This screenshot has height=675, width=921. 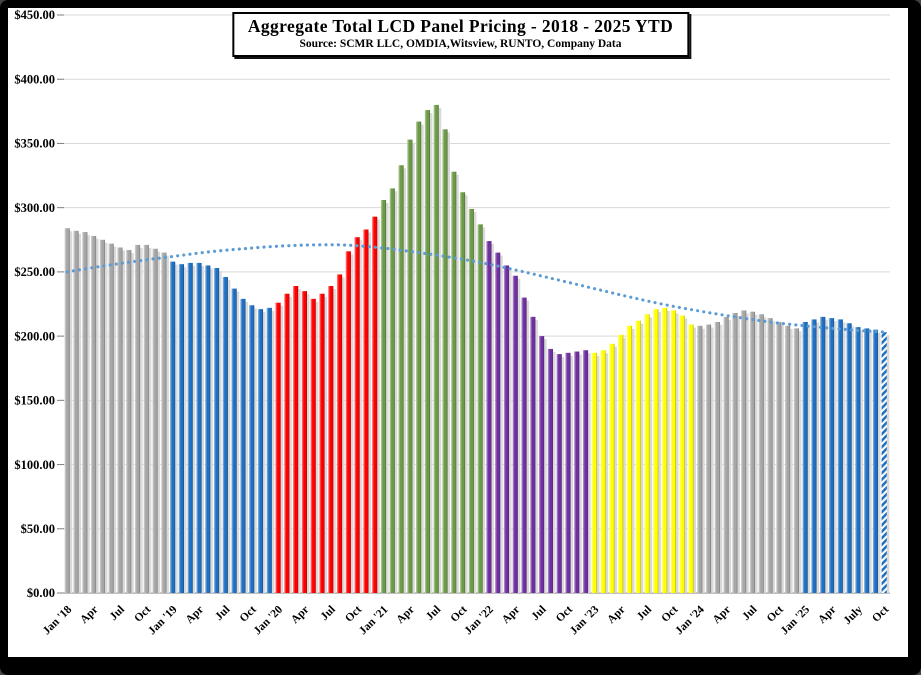 What do you see at coordinates (475, 288) in the screenshot?
I see `trendline-dotted` at bounding box center [475, 288].